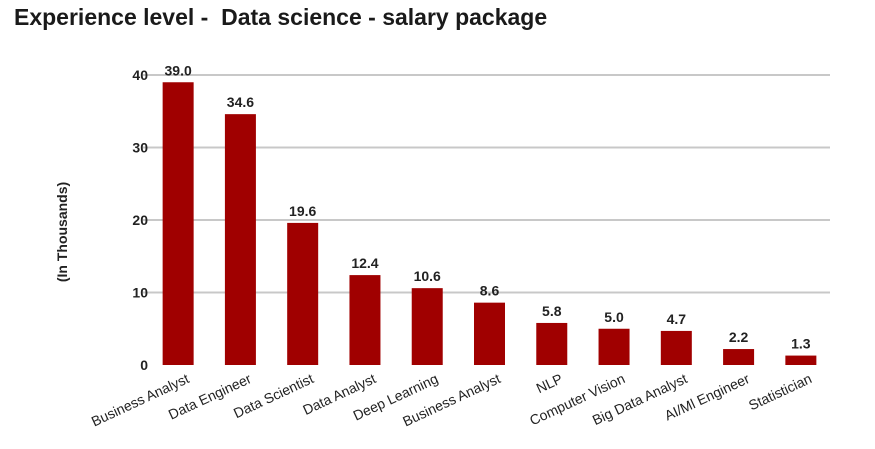 The height and width of the screenshot is (449, 875). I want to click on data-label: 10.6, so click(427, 276).